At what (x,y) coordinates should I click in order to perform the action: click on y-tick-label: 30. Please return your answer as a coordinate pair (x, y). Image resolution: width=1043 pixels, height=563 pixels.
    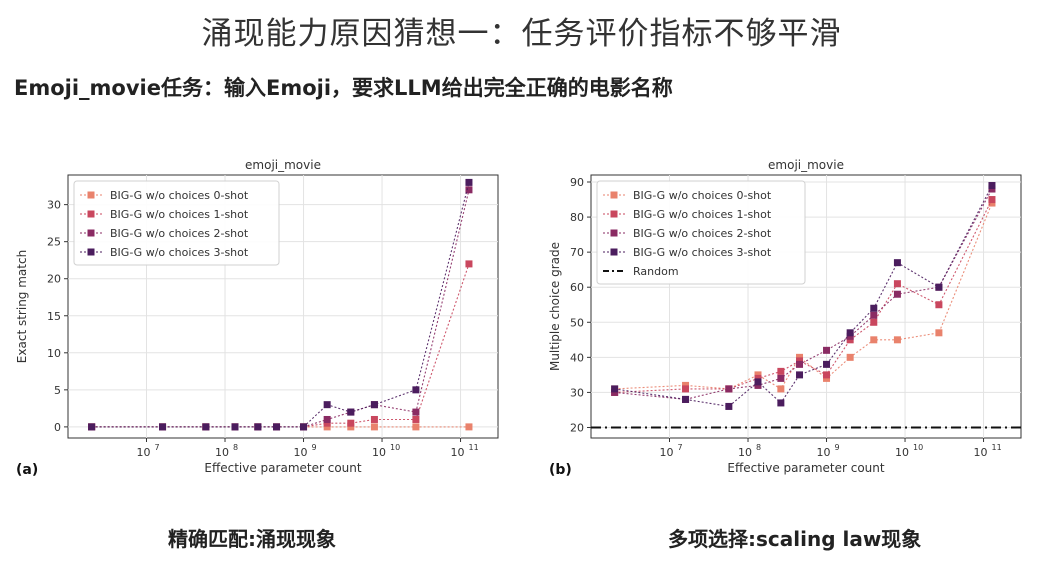
    Looking at the image, I should click on (54, 205).